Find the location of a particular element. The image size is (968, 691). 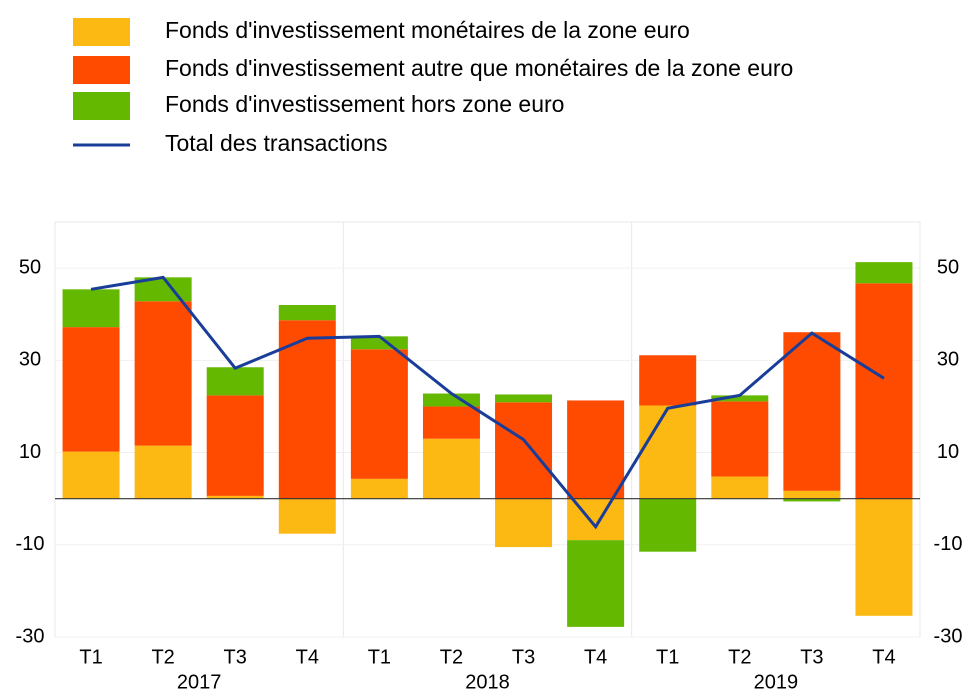

y-tick-label: -30 is located at coordinates (30, 636).